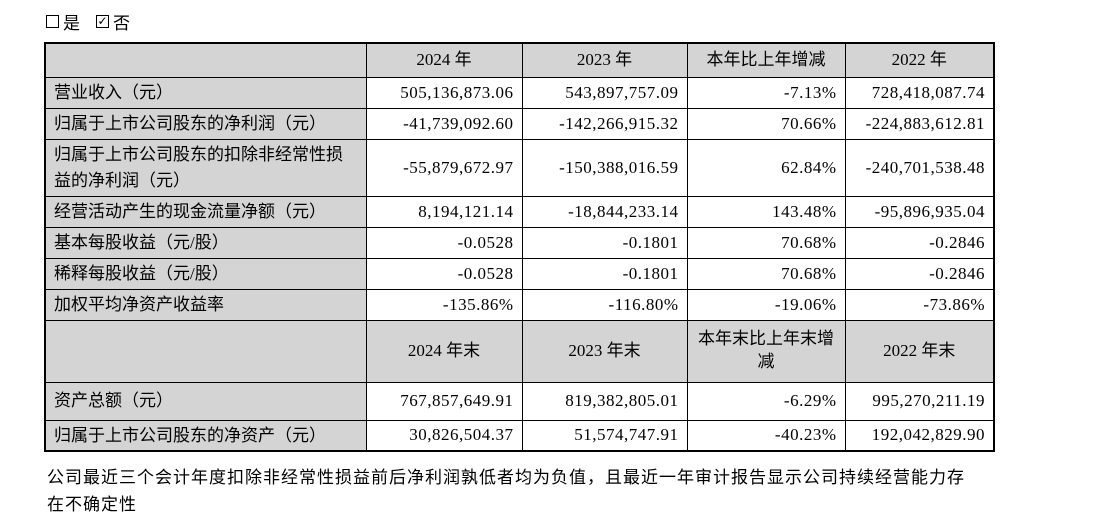 Image resolution: width=1102 pixels, height=514 pixels. What do you see at coordinates (205, 401) in the screenshot?
I see `row-label: 资产总额（元）` at bounding box center [205, 401].